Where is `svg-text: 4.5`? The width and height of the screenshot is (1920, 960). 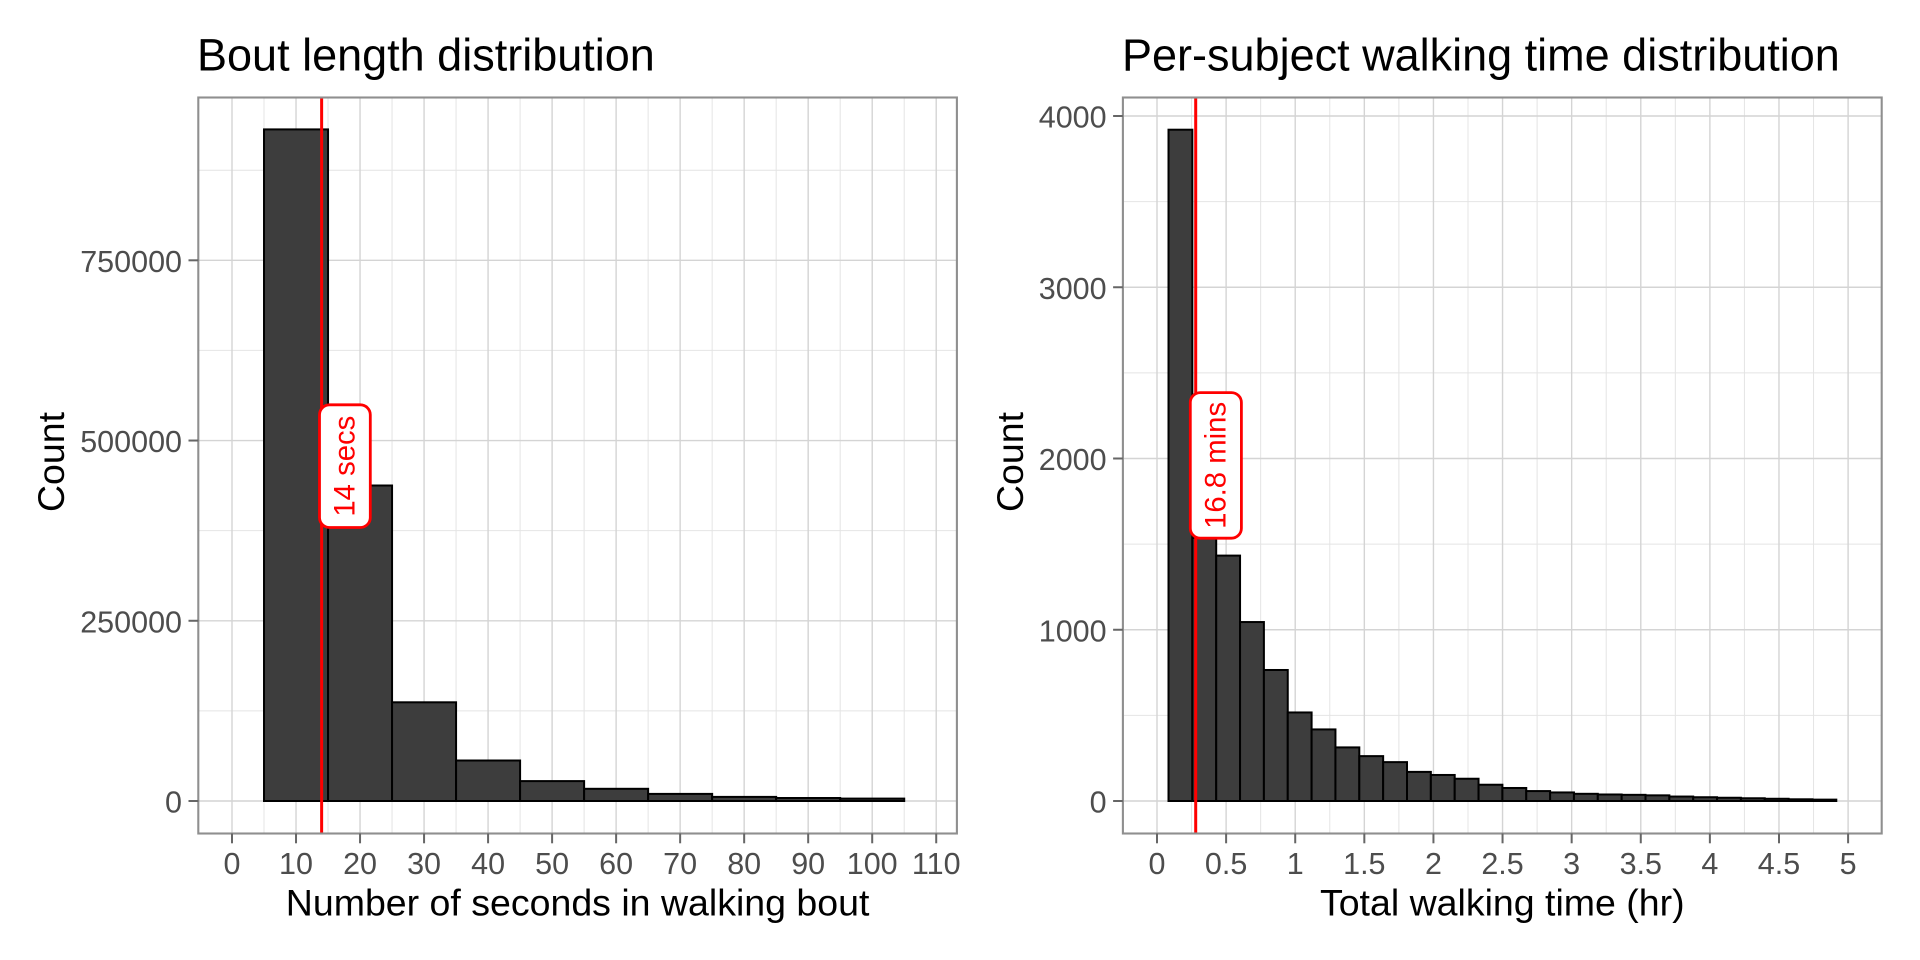 svg-text: 4.5 is located at coordinates (1779, 864).